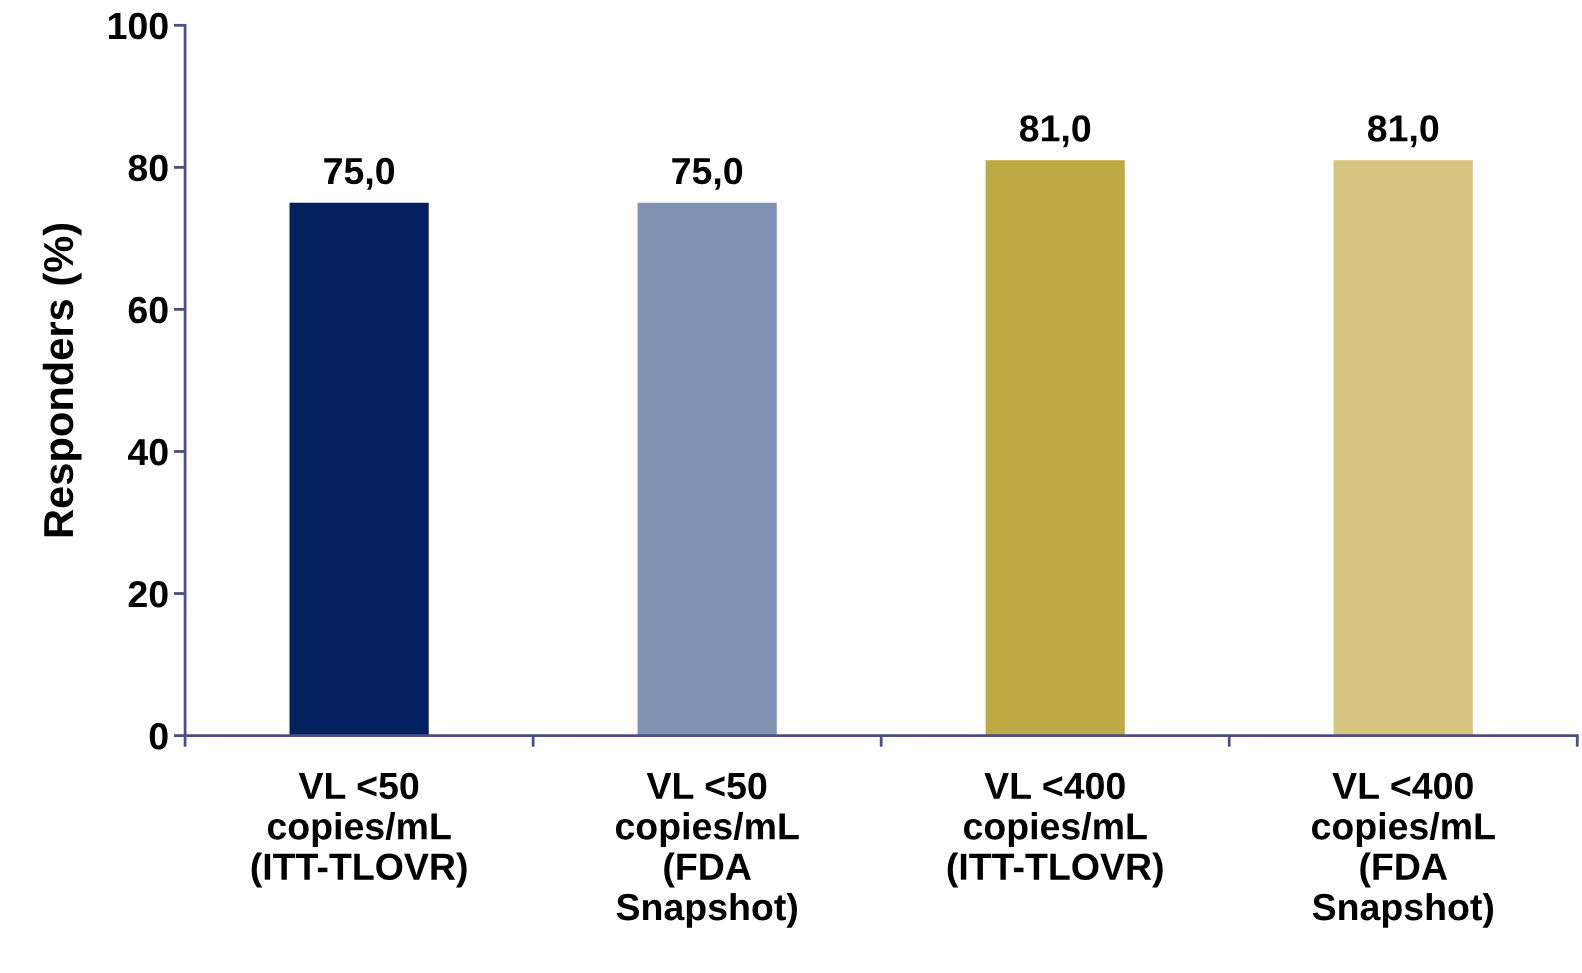 The image size is (1582, 973). What do you see at coordinates (1403, 850) in the screenshot?
I see `x-tick-label: VL <400 copies/mL (FDA Snapshot)` at bounding box center [1403, 850].